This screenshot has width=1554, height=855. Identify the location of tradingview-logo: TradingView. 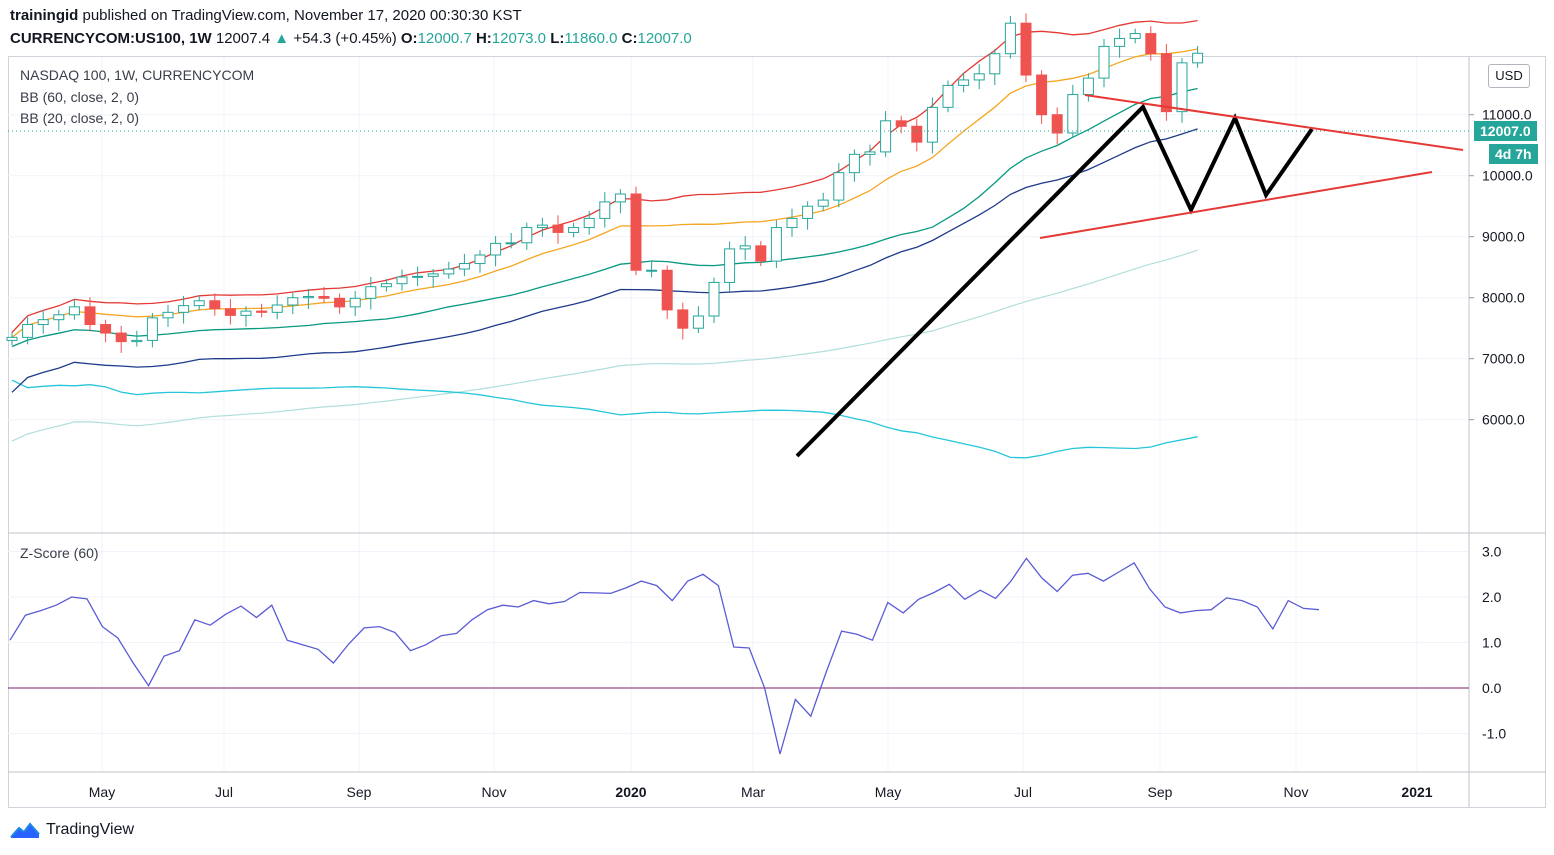
(72, 830).